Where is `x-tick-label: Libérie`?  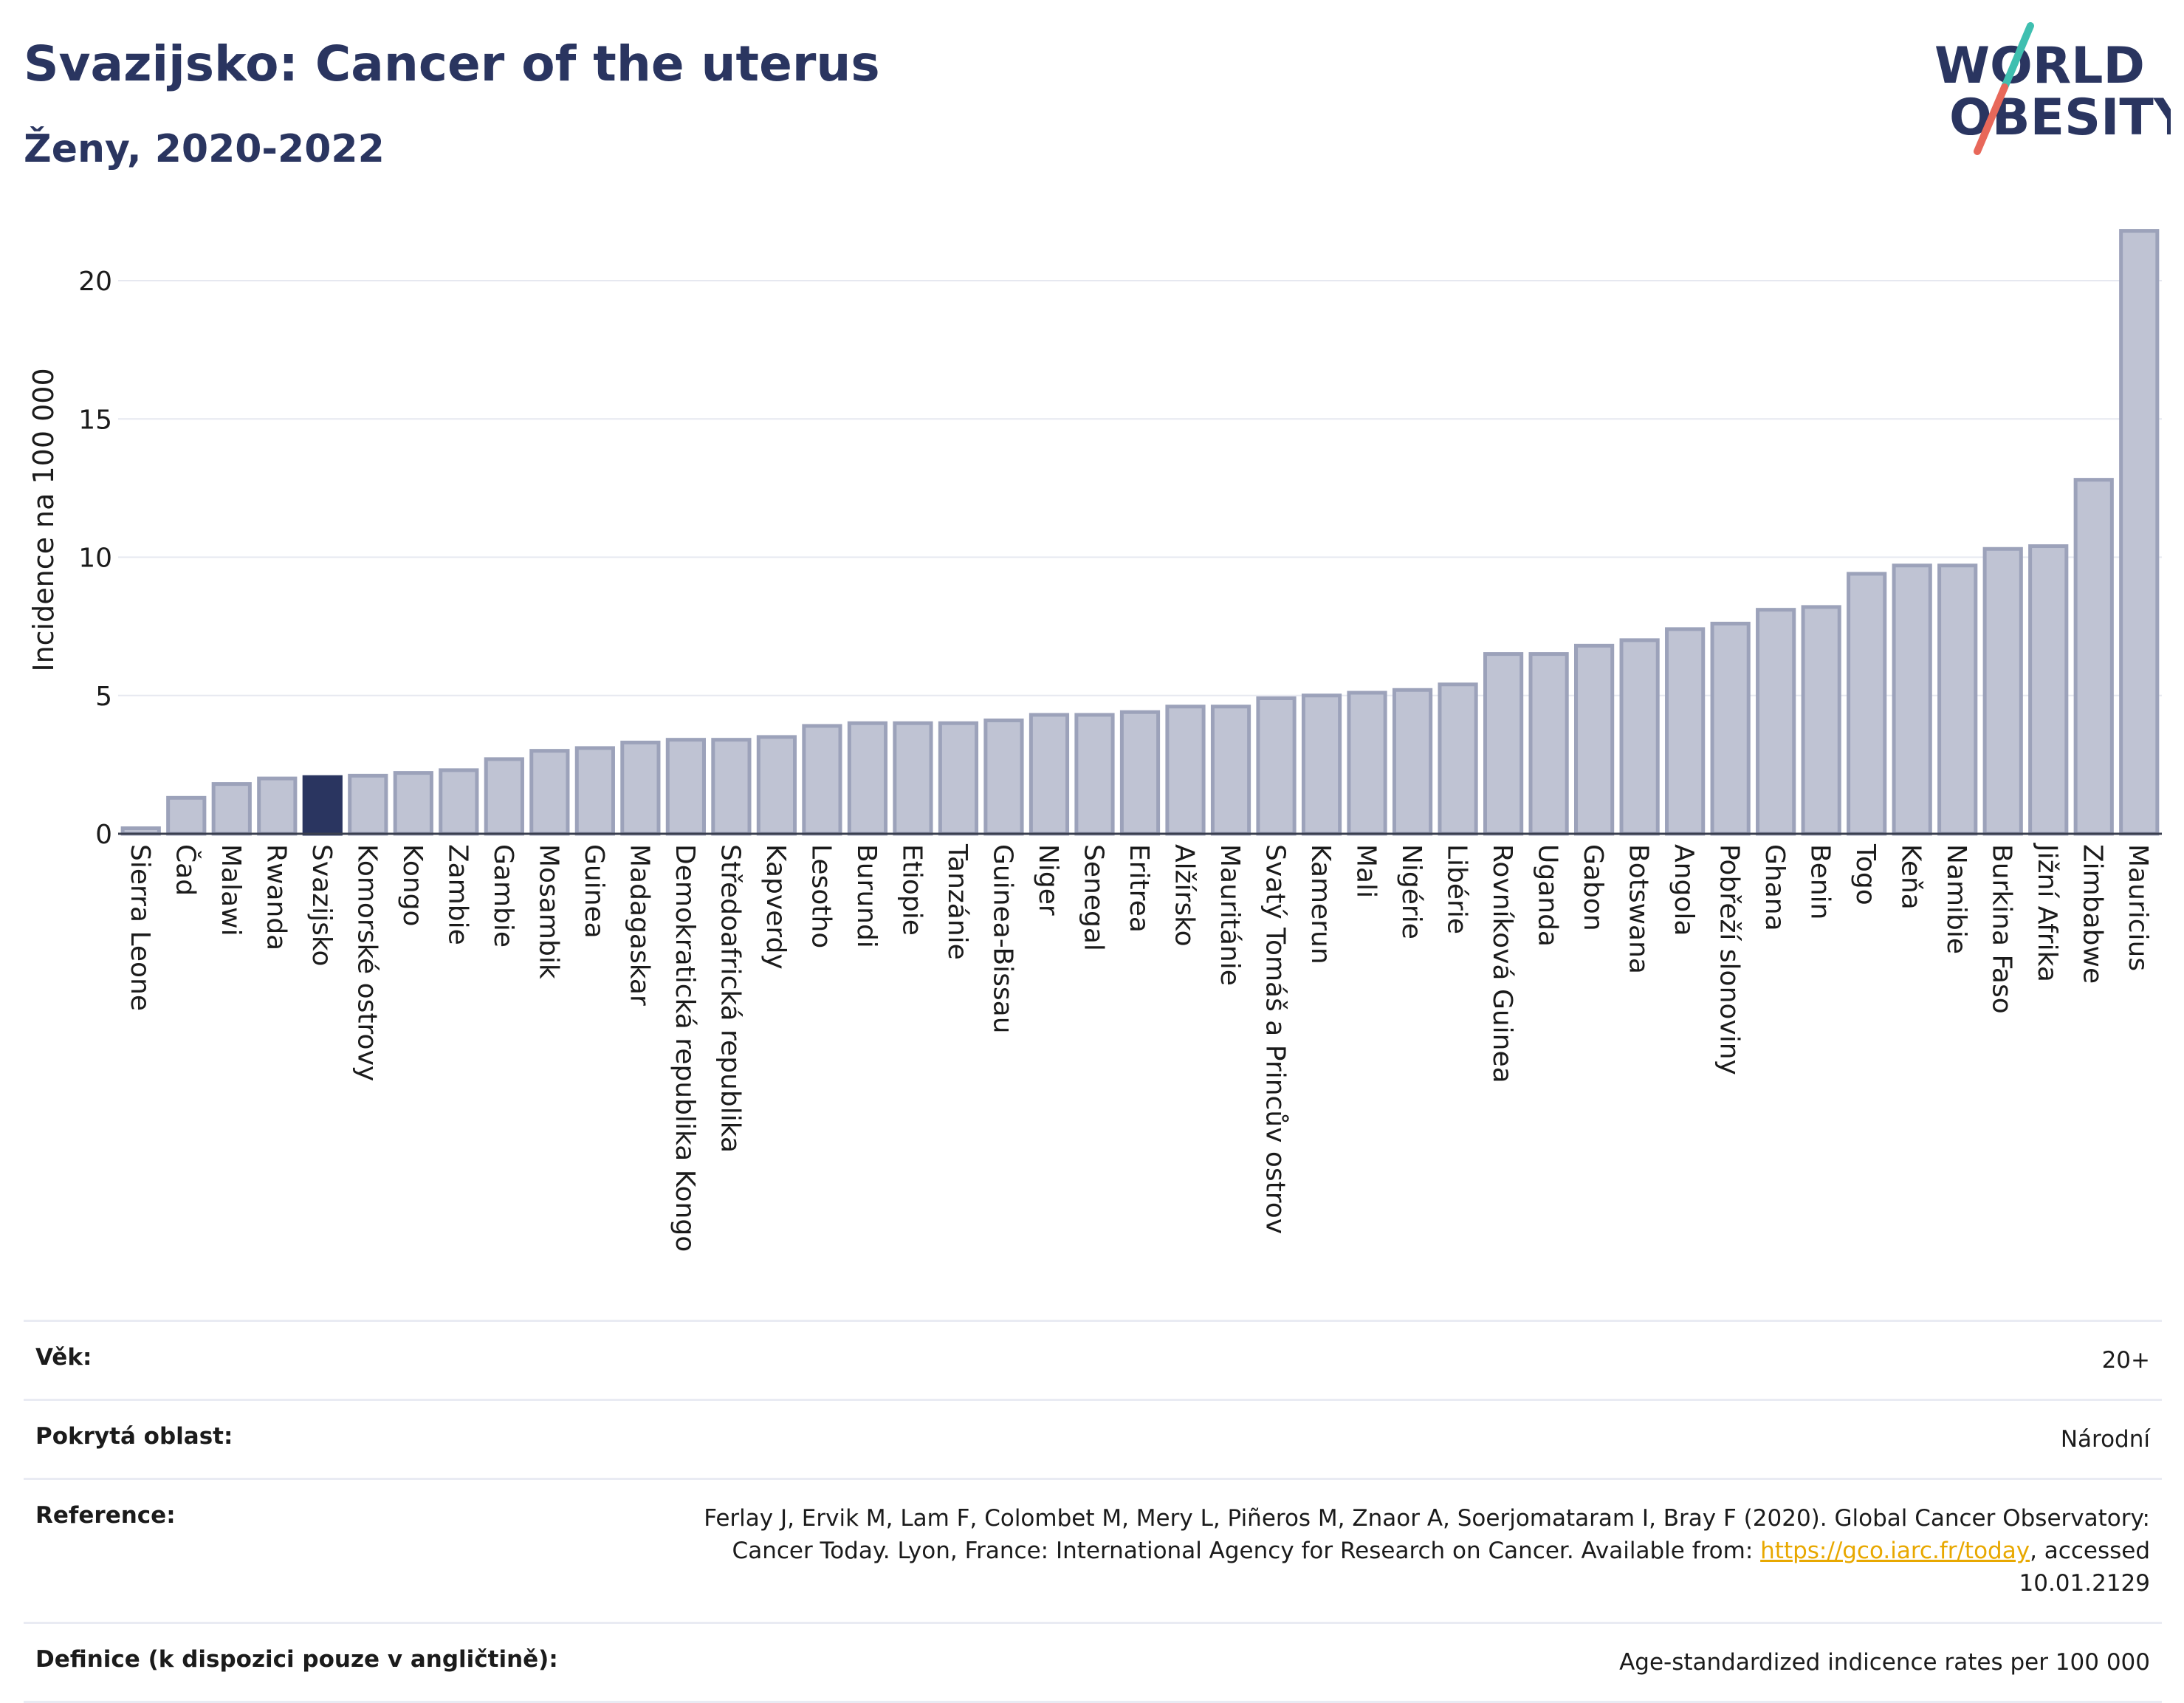
x-tick-label: Libérie is located at coordinates (1457, 889).